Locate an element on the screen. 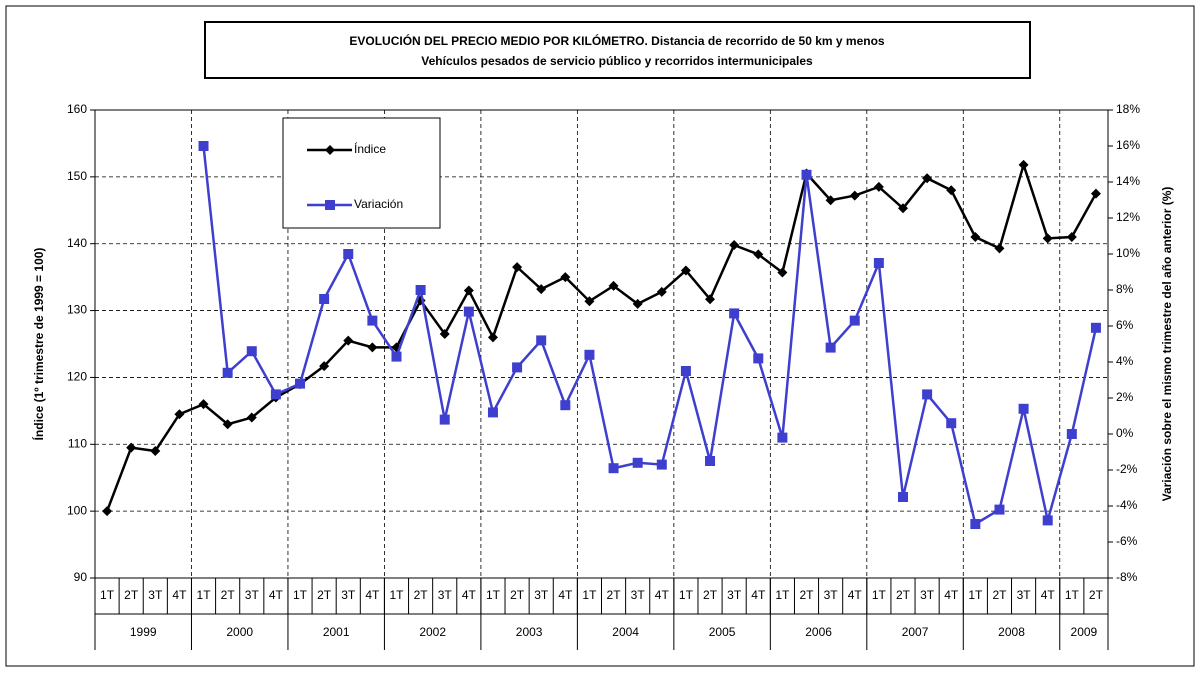  y2-tick-label: 8% is located at coordinates (1125, 289).